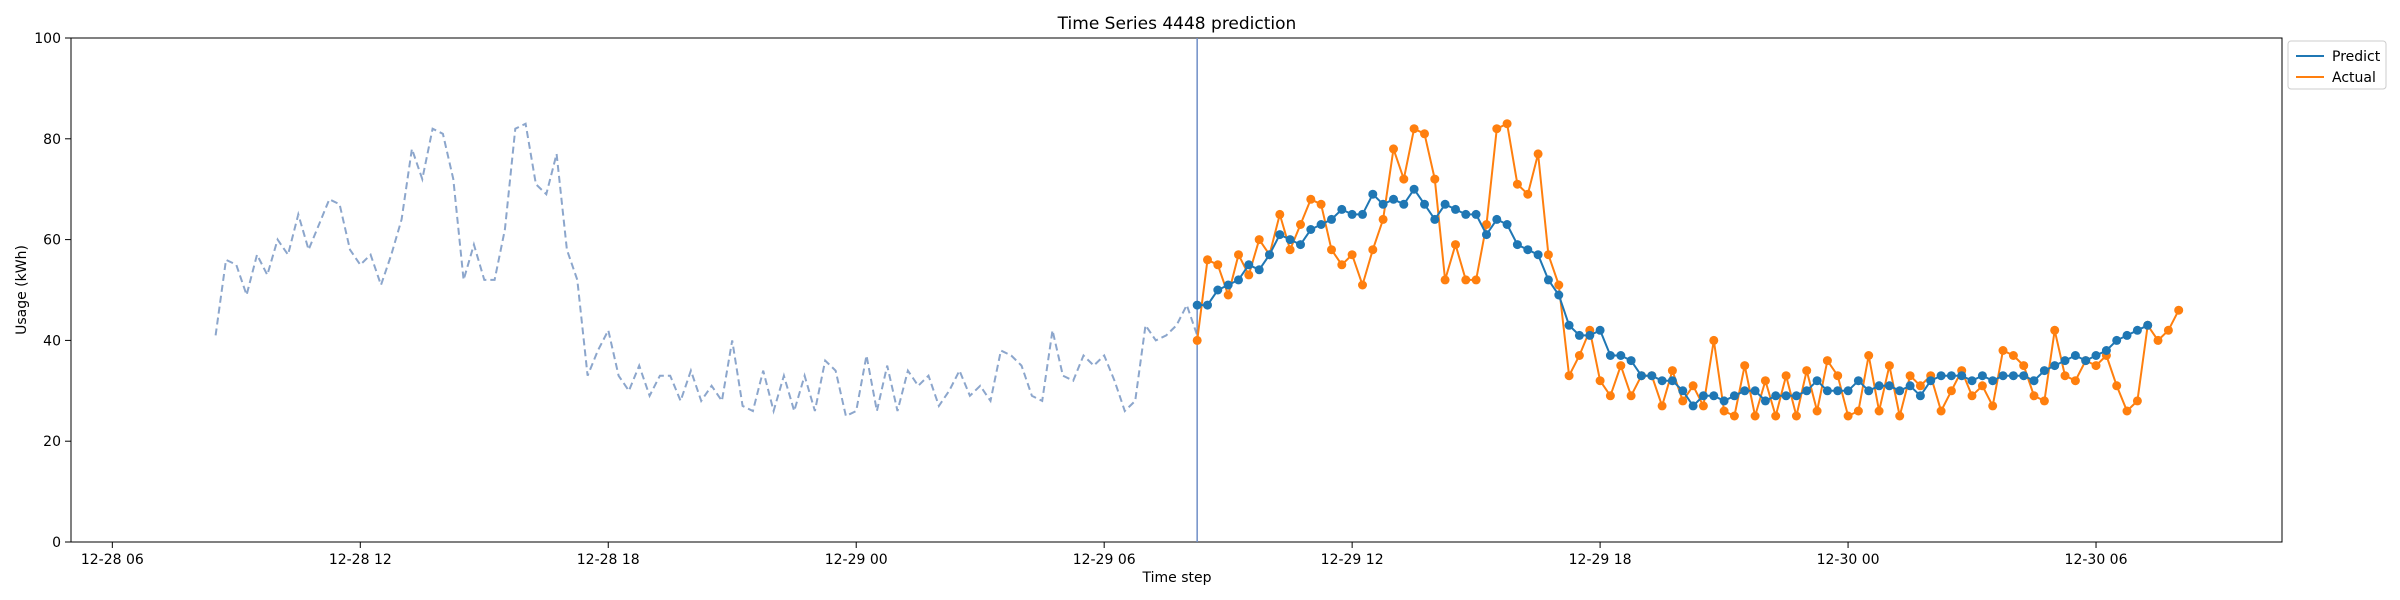  Describe the element at coordinates (56, 543) in the screenshot. I see `y-tick-label: 0` at that location.